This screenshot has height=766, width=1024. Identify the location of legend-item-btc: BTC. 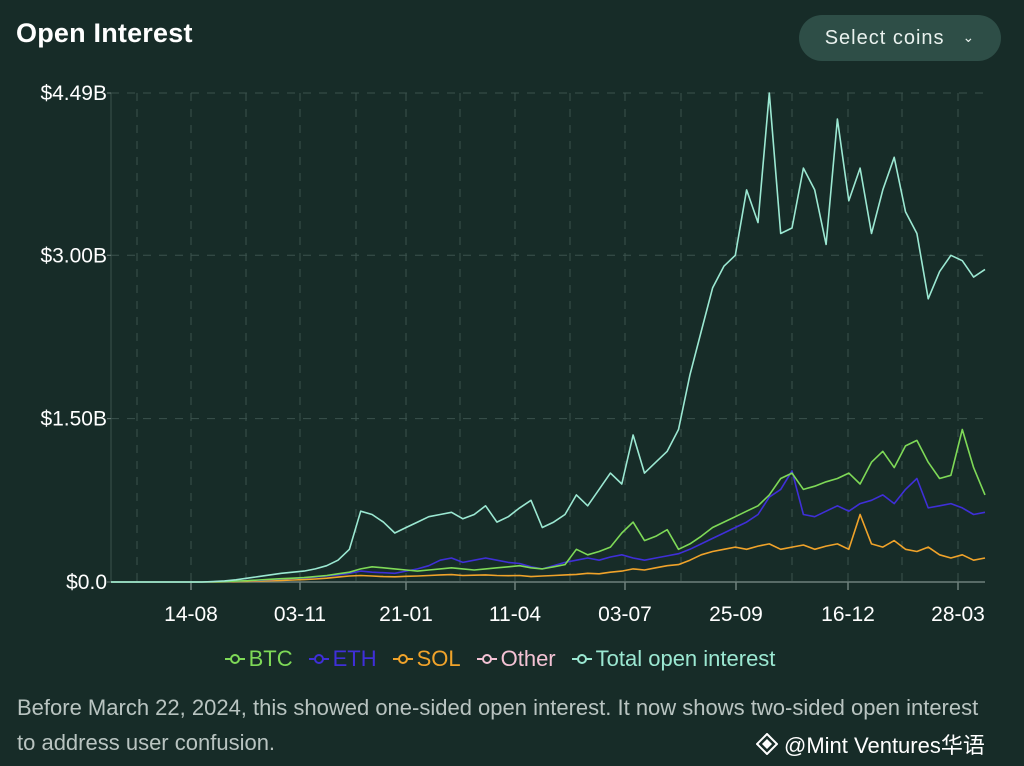
(258, 659).